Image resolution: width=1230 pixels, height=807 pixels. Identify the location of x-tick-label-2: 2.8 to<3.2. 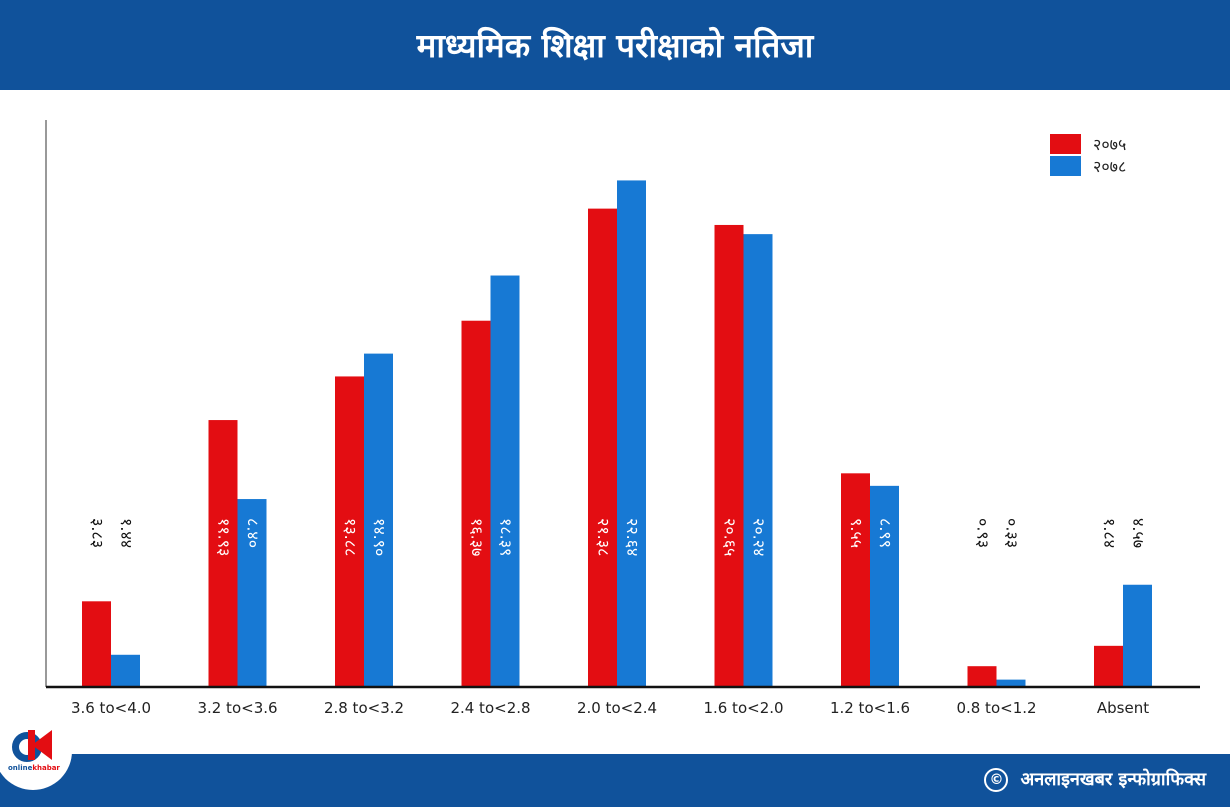
(364, 708).